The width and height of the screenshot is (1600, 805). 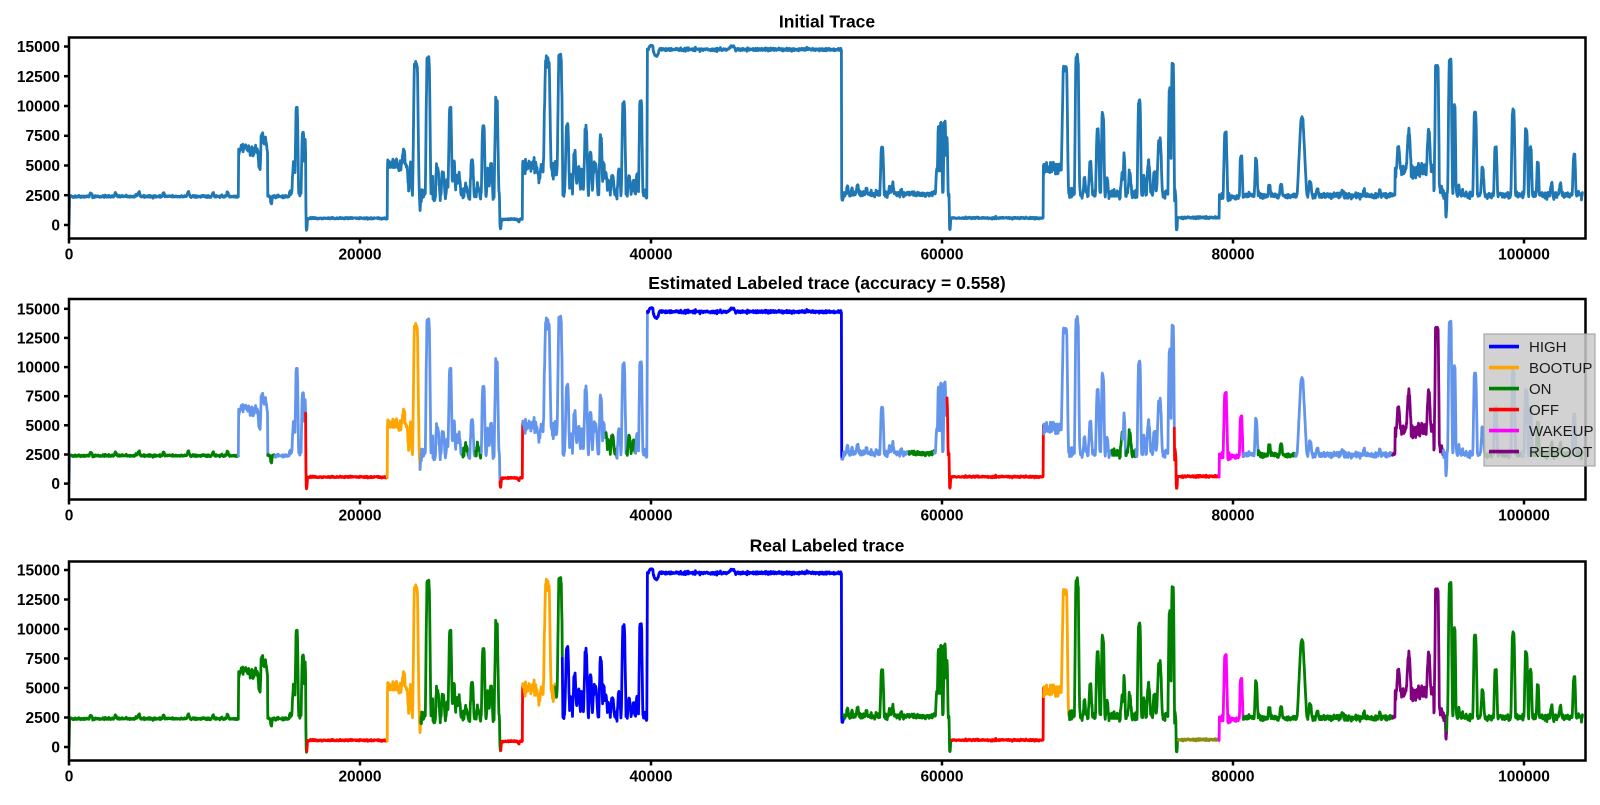 I want to click on svg-text: HIGH, so click(x=1548, y=347).